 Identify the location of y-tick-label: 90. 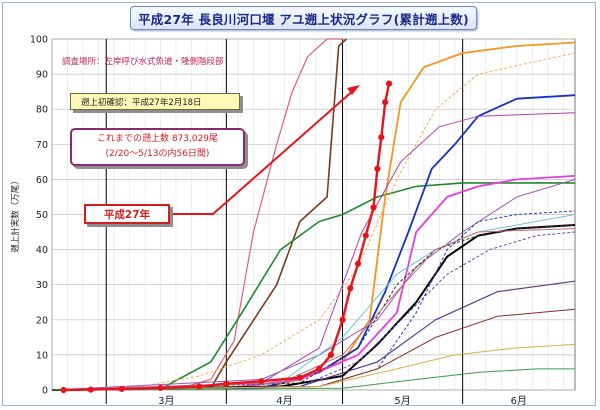
(42, 75).